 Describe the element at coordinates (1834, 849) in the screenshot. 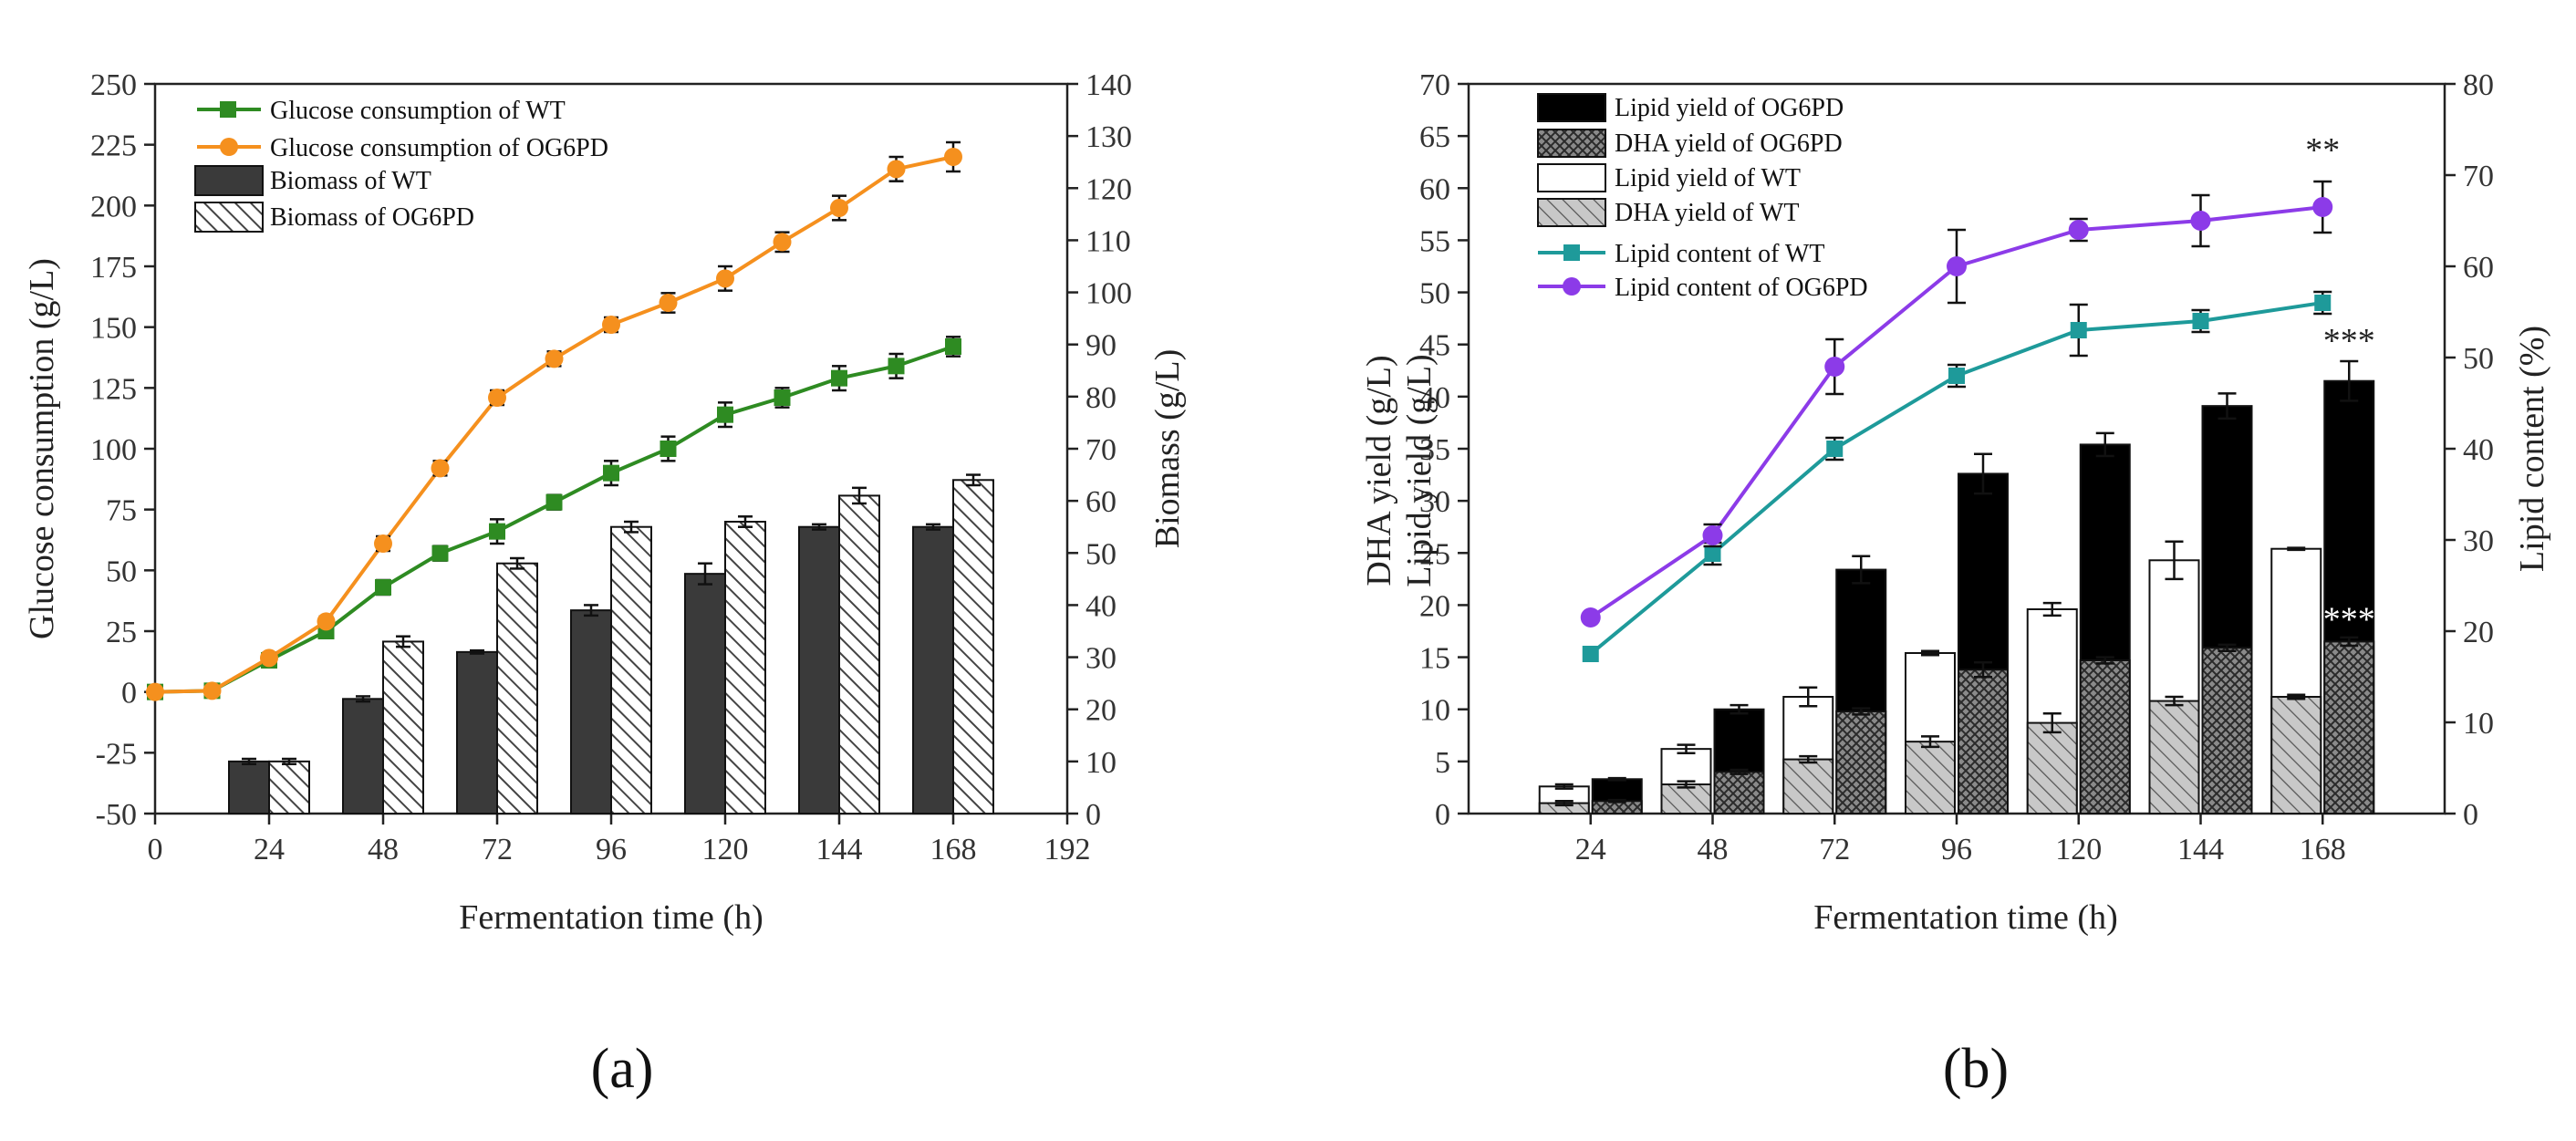

I see `b-x-tick-label: 72` at that location.